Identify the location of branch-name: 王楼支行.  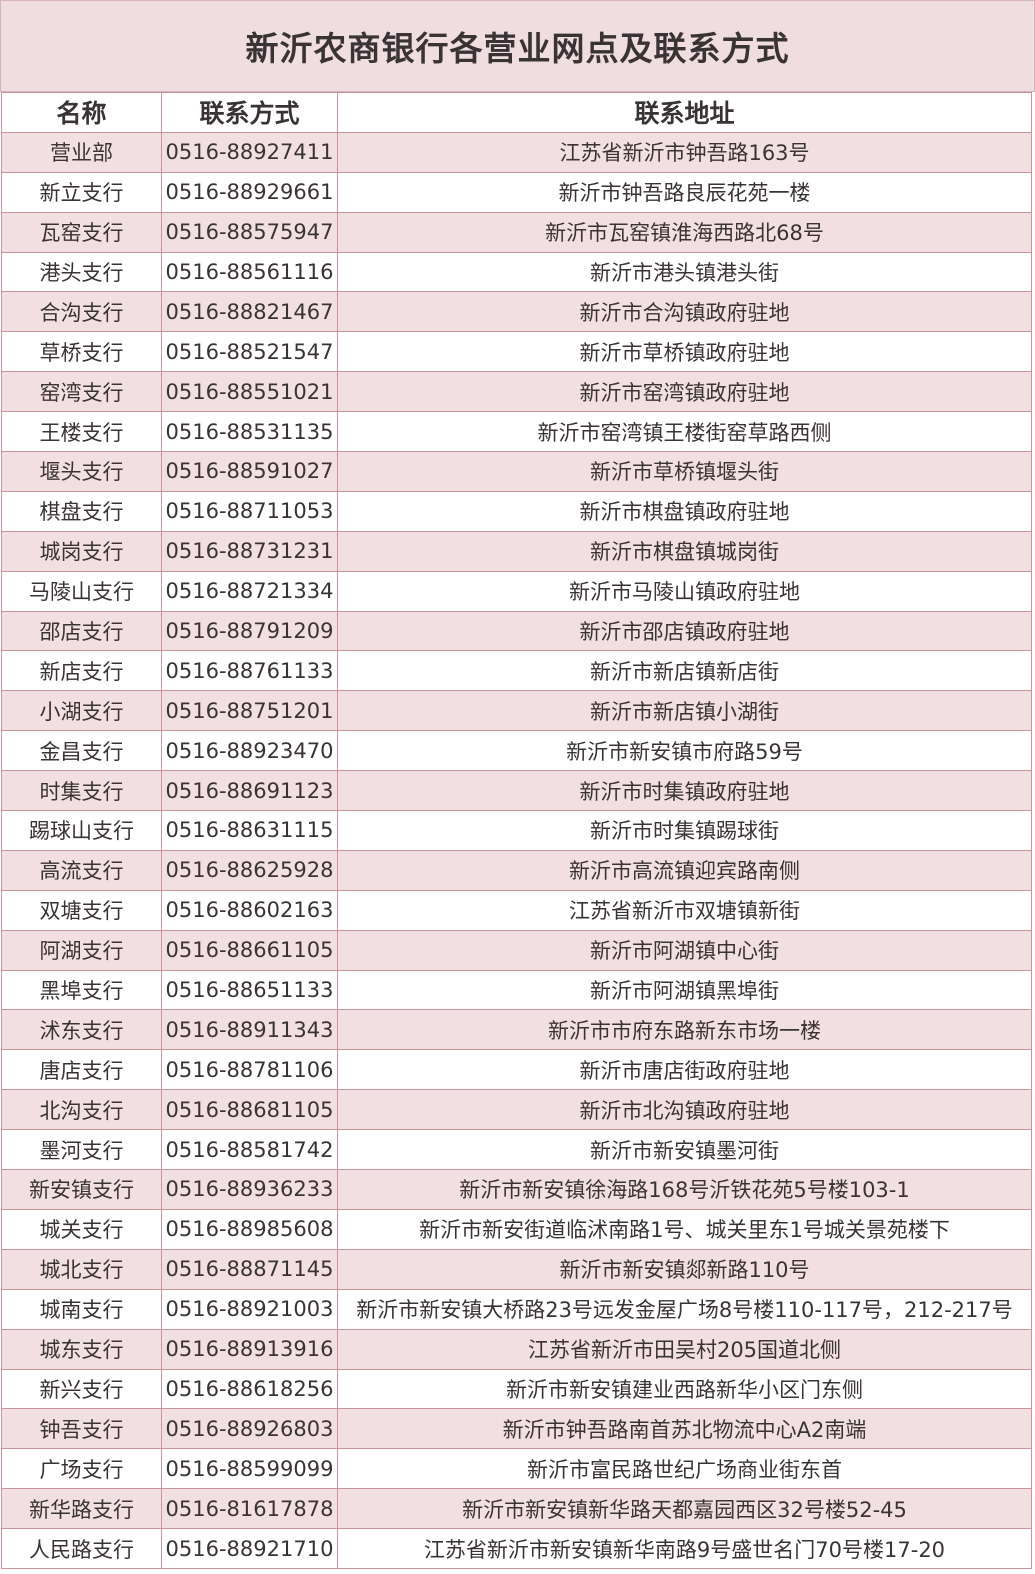
(81, 432).